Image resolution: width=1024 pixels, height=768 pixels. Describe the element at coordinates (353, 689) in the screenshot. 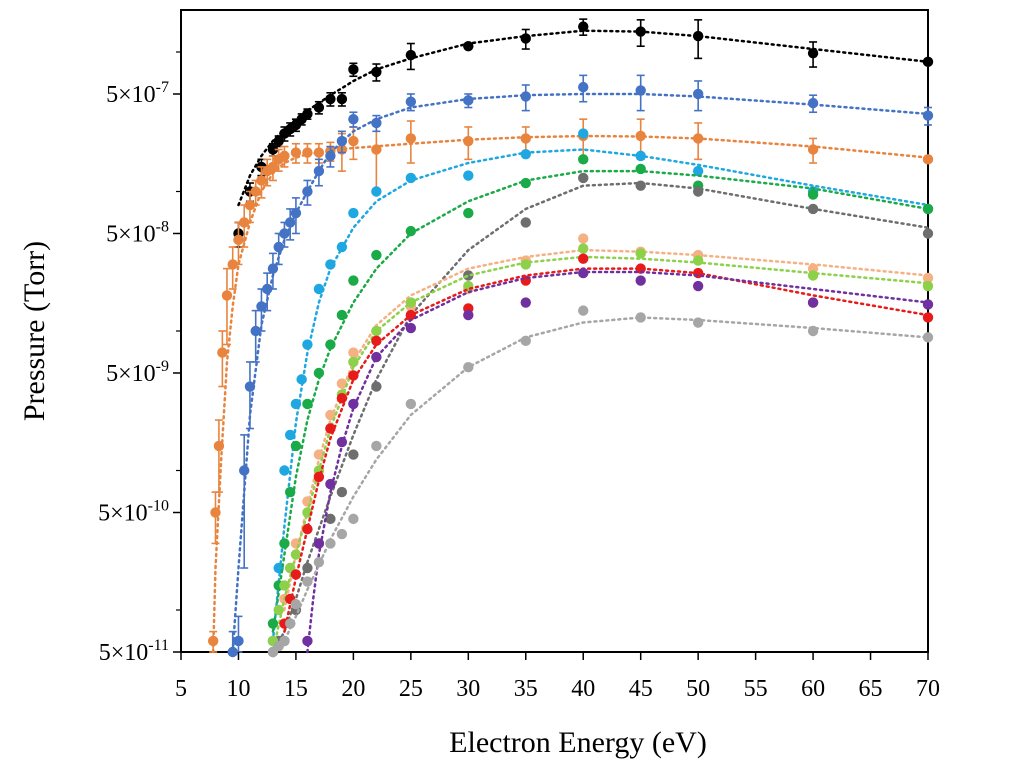

I see `x-tick-label: 20` at that location.